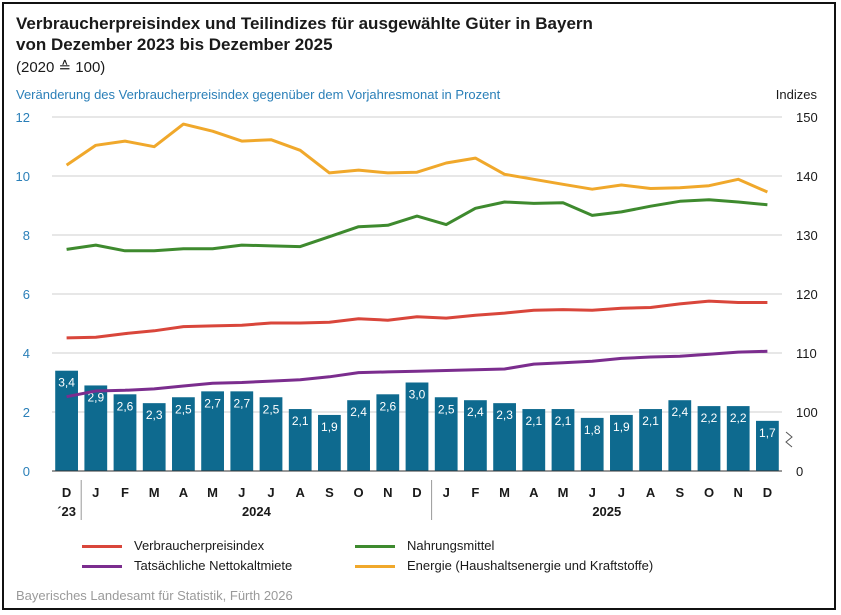 This screenshot has width=841, height=615. I want to click on legend-label: Verbraucherpreisindex, so click(199, 545).